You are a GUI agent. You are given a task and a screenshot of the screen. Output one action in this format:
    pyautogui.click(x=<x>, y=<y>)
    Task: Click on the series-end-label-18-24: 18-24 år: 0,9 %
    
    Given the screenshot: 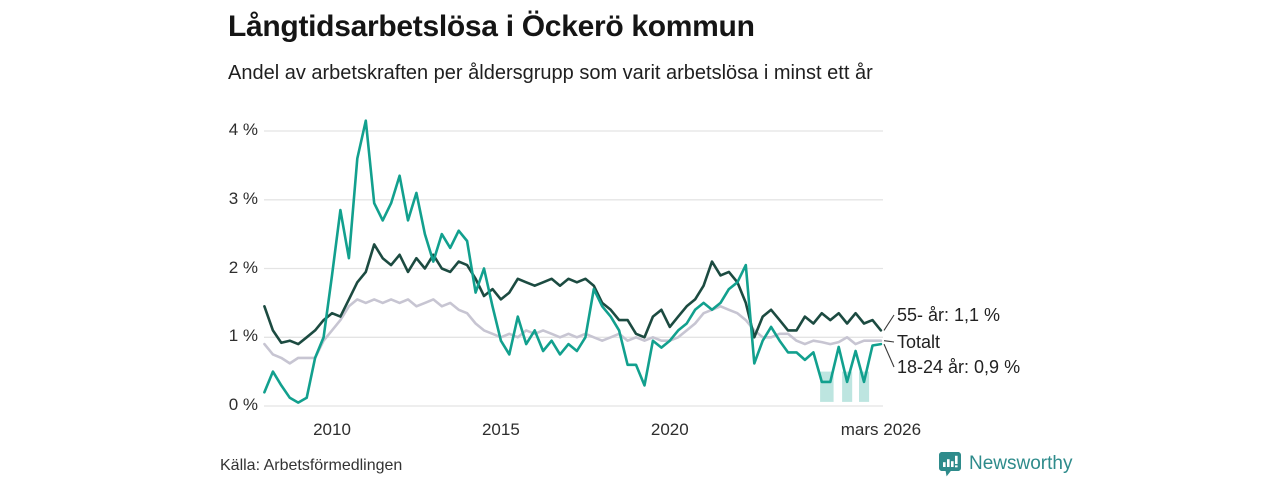 What is the action you would take?
    pyautogui.click(x=959, y=367)
    